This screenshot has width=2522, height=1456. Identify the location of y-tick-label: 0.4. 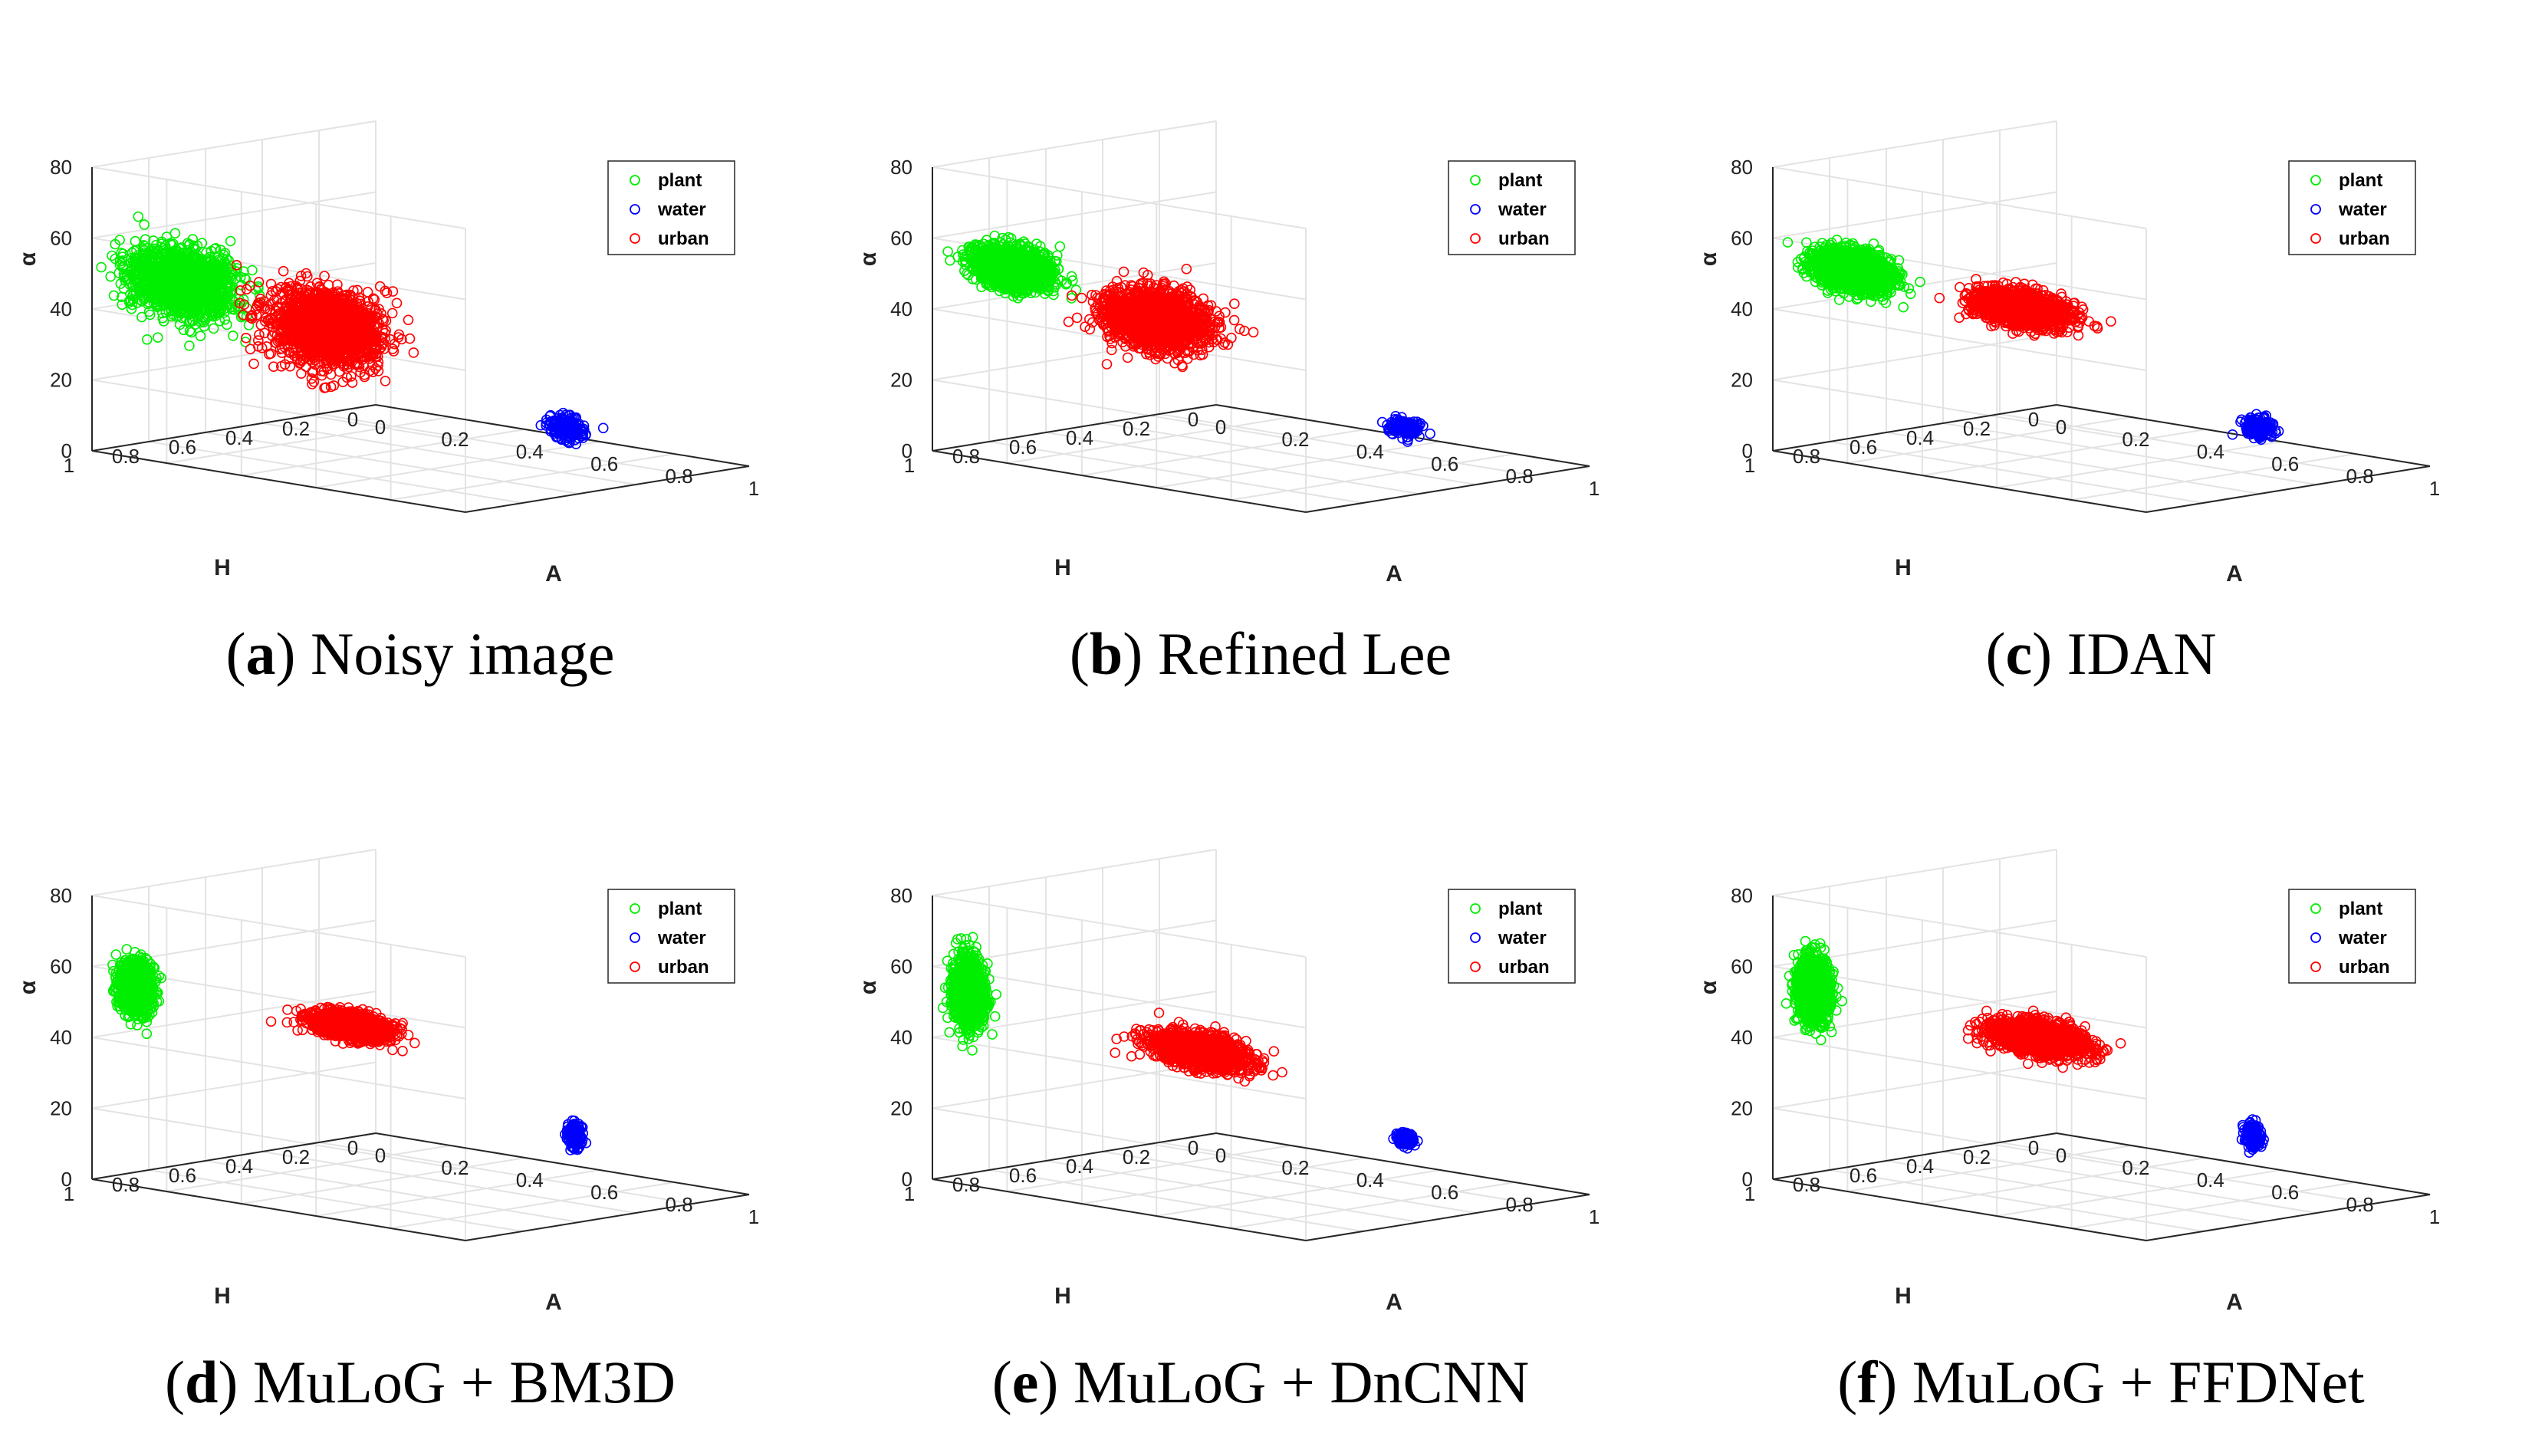
(239, 438).